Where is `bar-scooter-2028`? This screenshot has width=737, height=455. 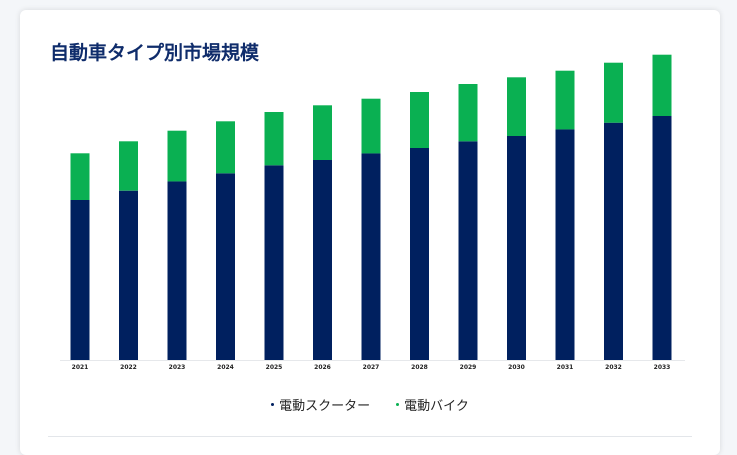
bar-scooter-2028 is located at coordinates (419, 254).